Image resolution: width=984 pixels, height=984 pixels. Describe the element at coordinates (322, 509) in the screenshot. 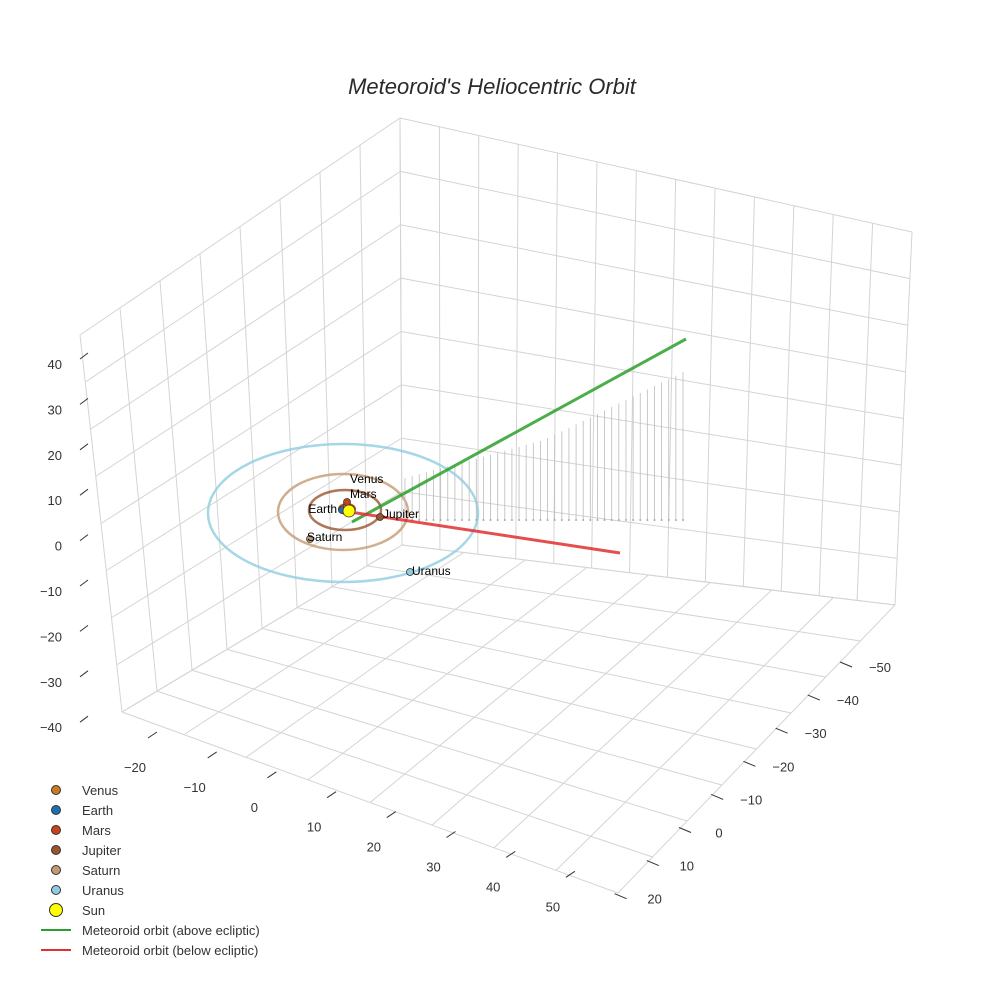

I see `planet-label: Earth` at that location.